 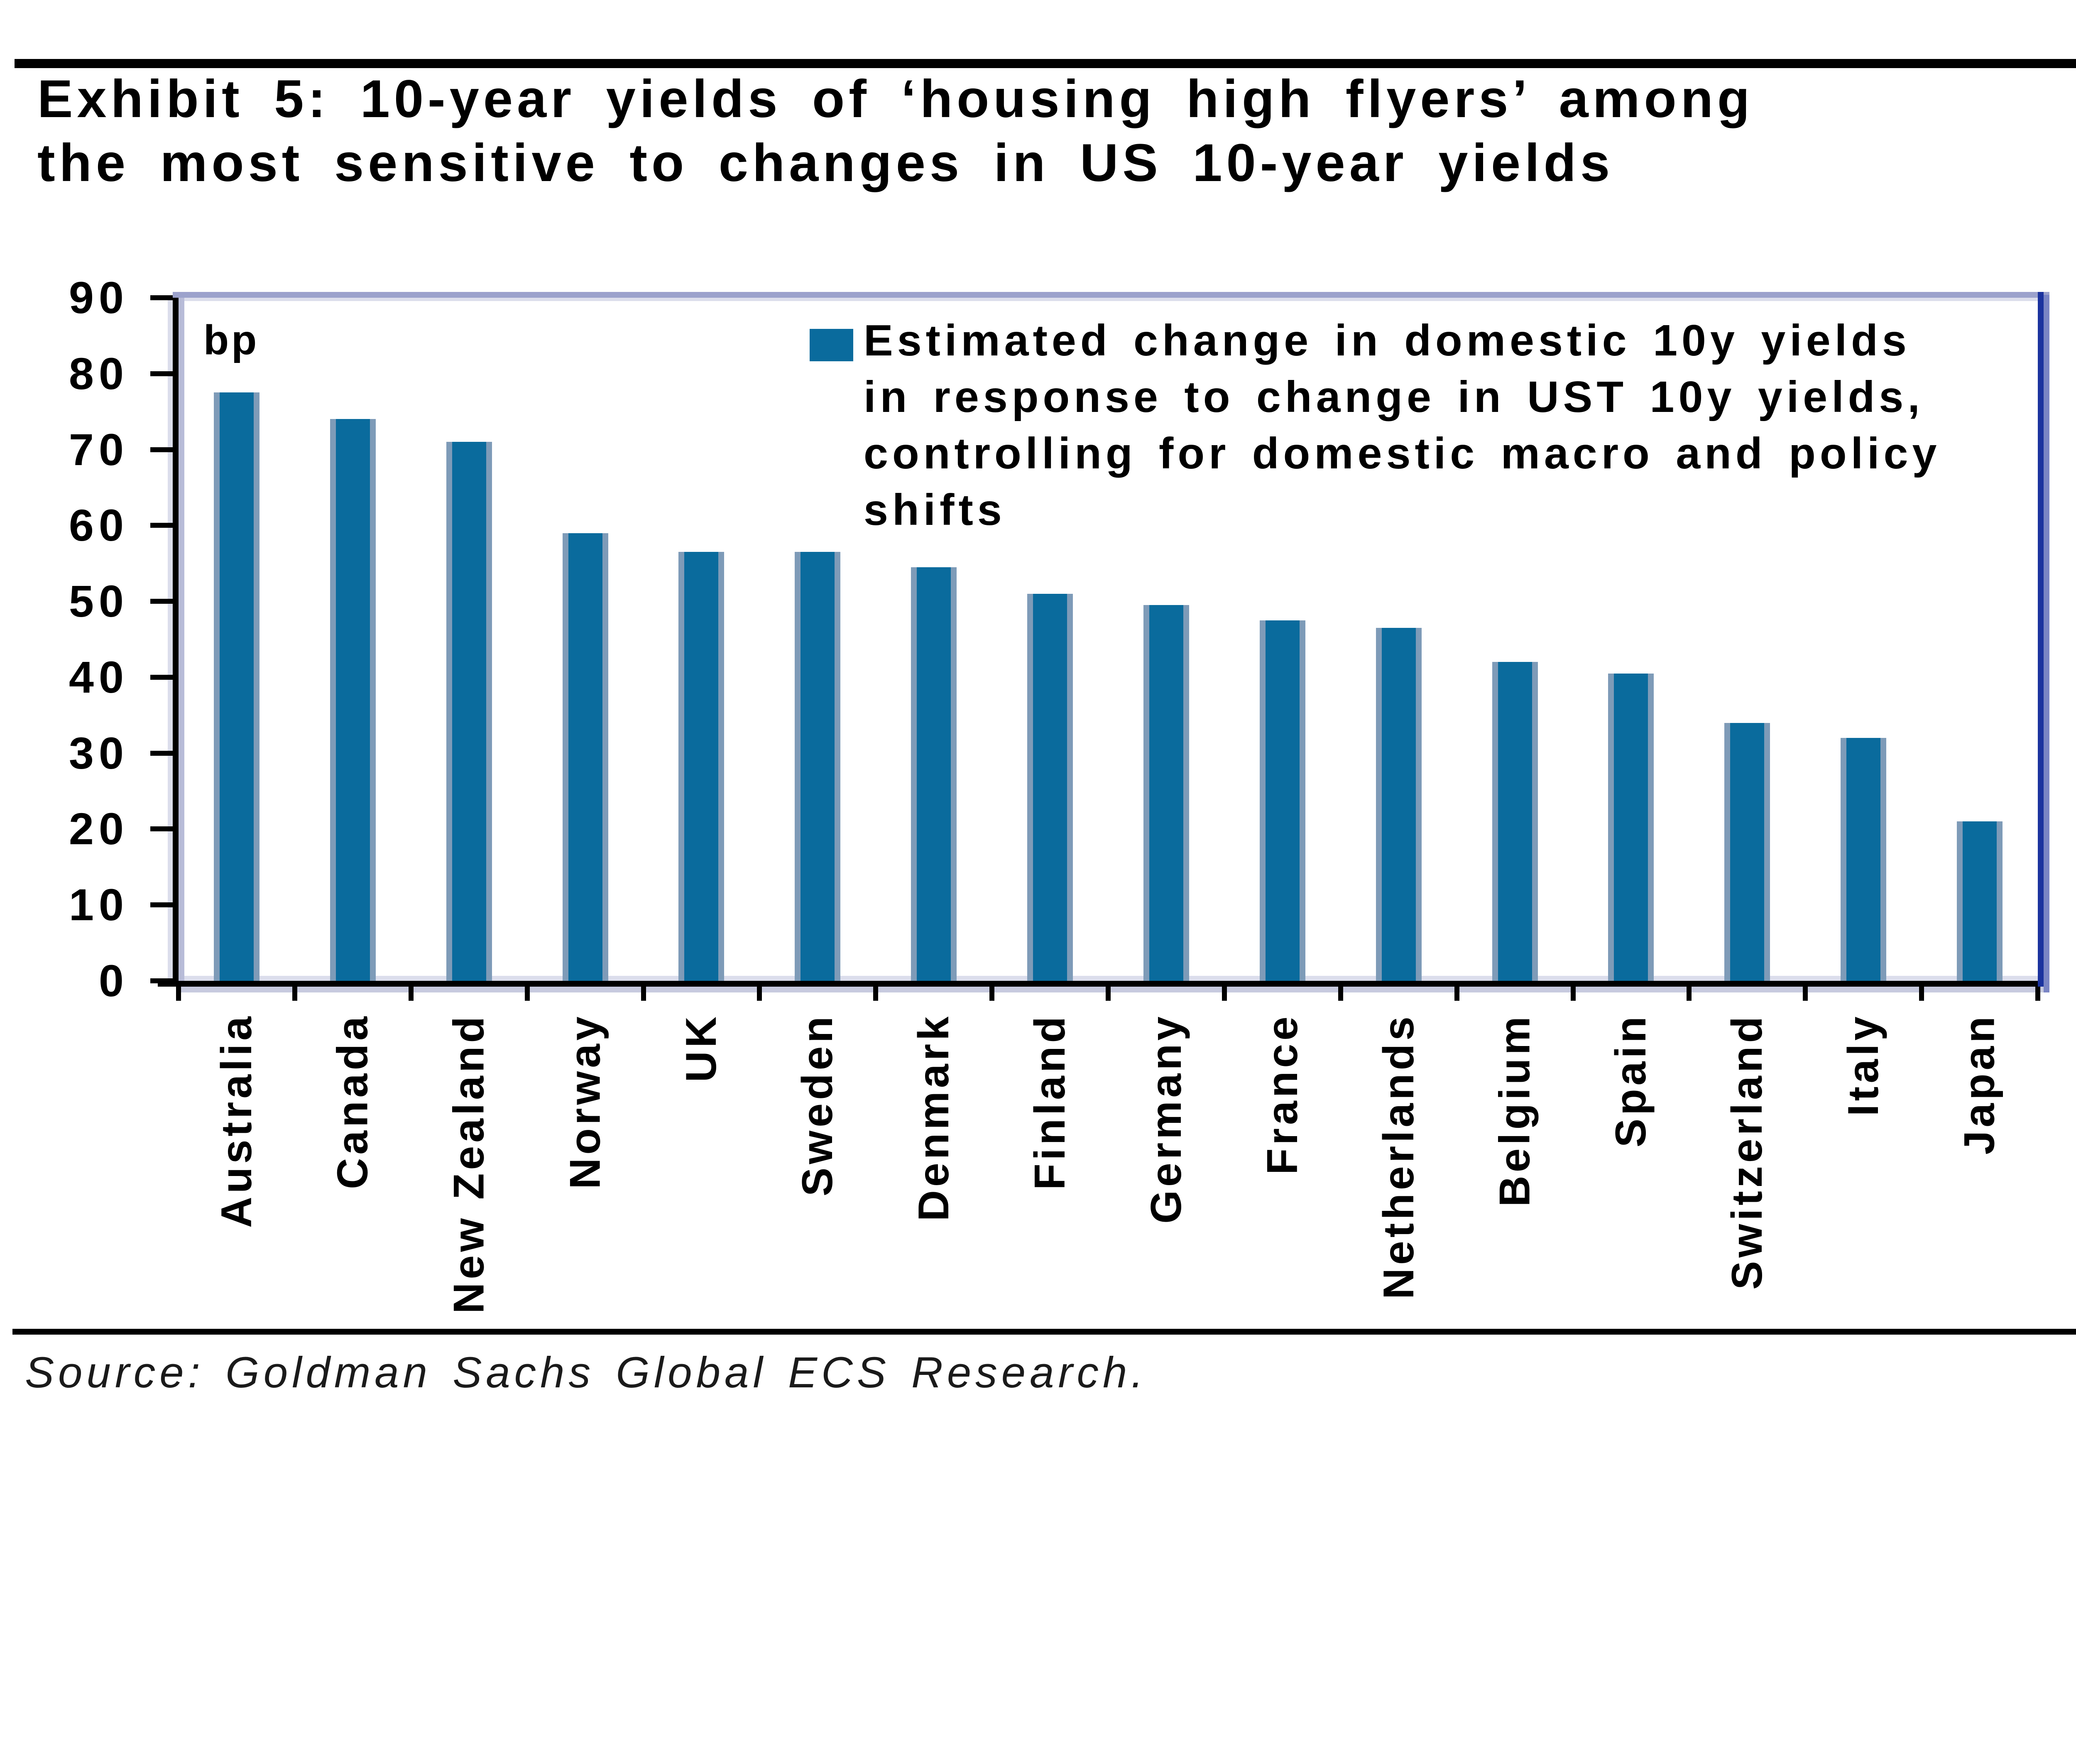 I want to click on category-label: Italy, so click(x=1863, y=1065).